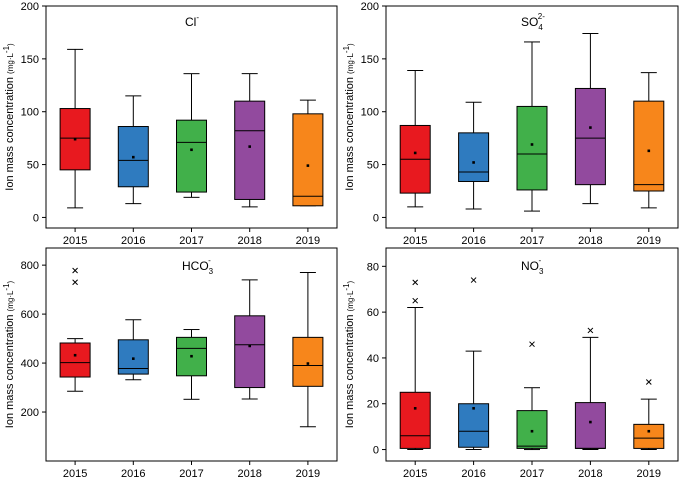 This screenshot has width=685, height=486. What do you see at coordinates (30, 364) in the screenshot?
I see `y-tick-label: 400` at bounding box center [30, 364].